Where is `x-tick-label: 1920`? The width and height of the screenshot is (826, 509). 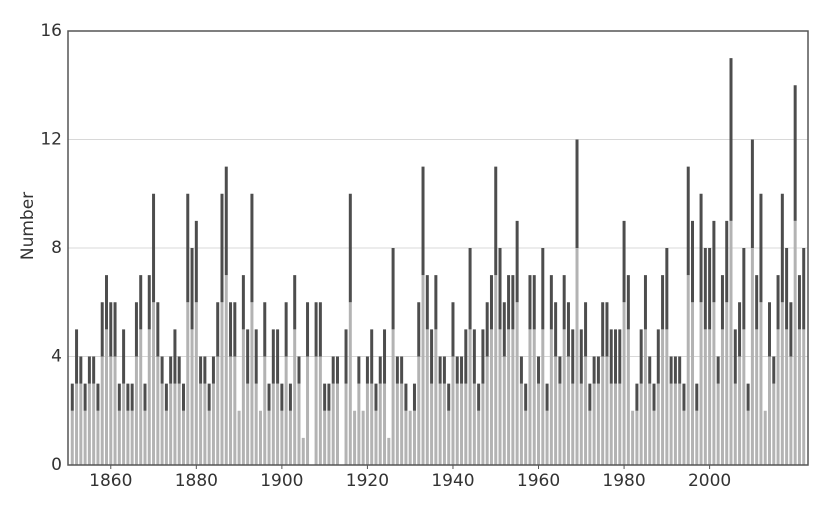 x-tick-label: 1920 is located at coordinates (367, 481).